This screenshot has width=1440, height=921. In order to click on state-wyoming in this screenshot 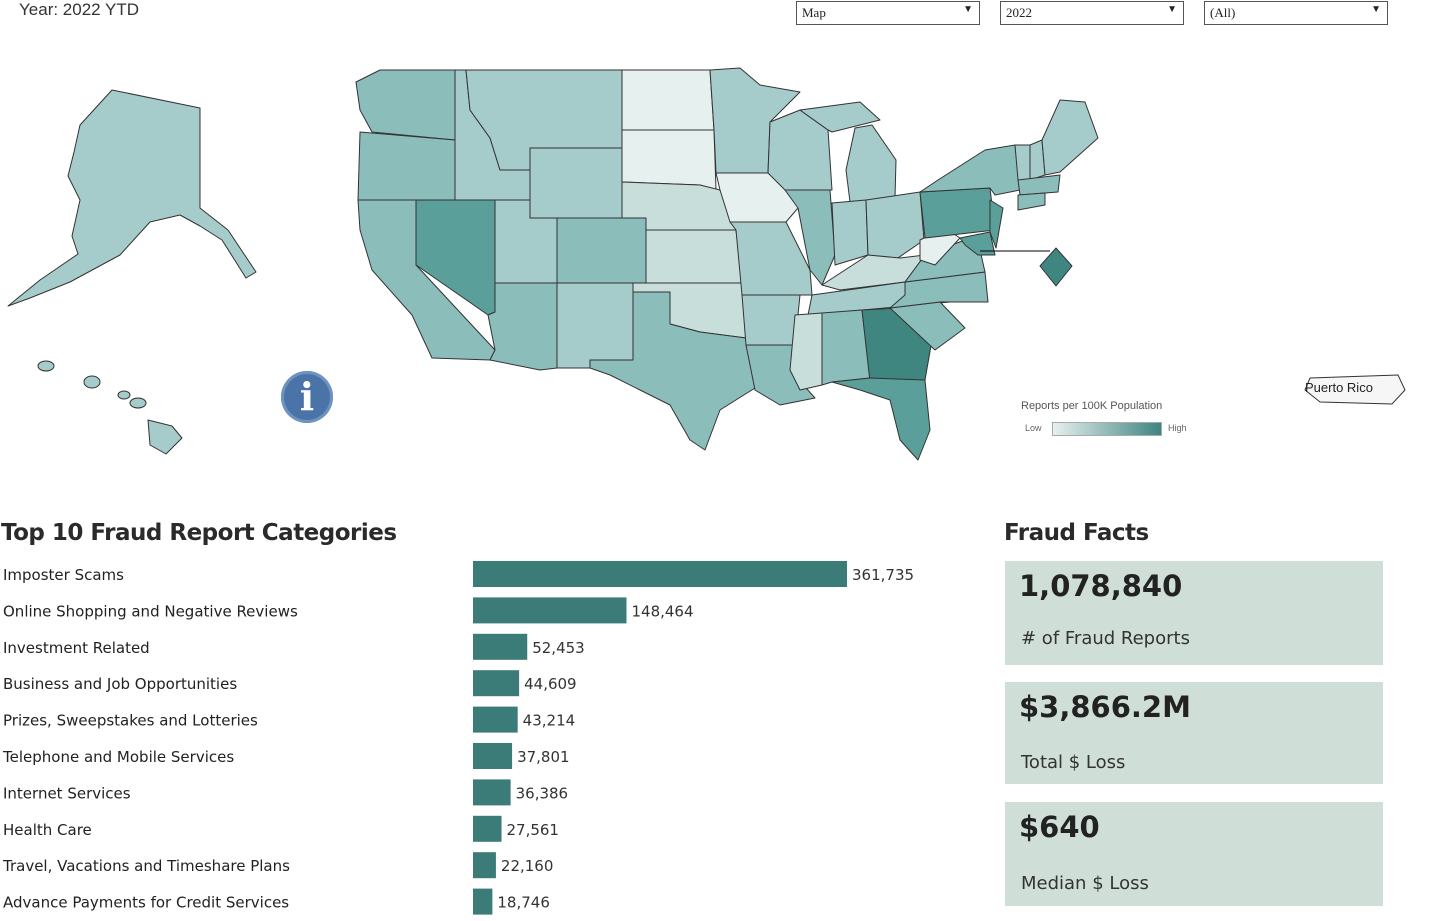, I will do `click(576, 183)`.